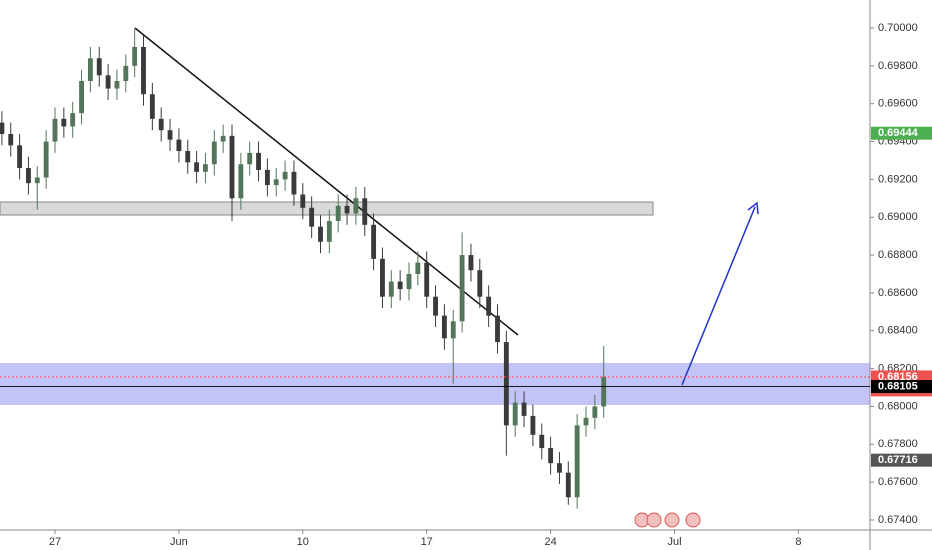 This screenshot has height=550, width=932. What do you see at coordinates (798, 542) in the screenshot?
I see `x-tick-label: 8` at bounding box center [798, 542].